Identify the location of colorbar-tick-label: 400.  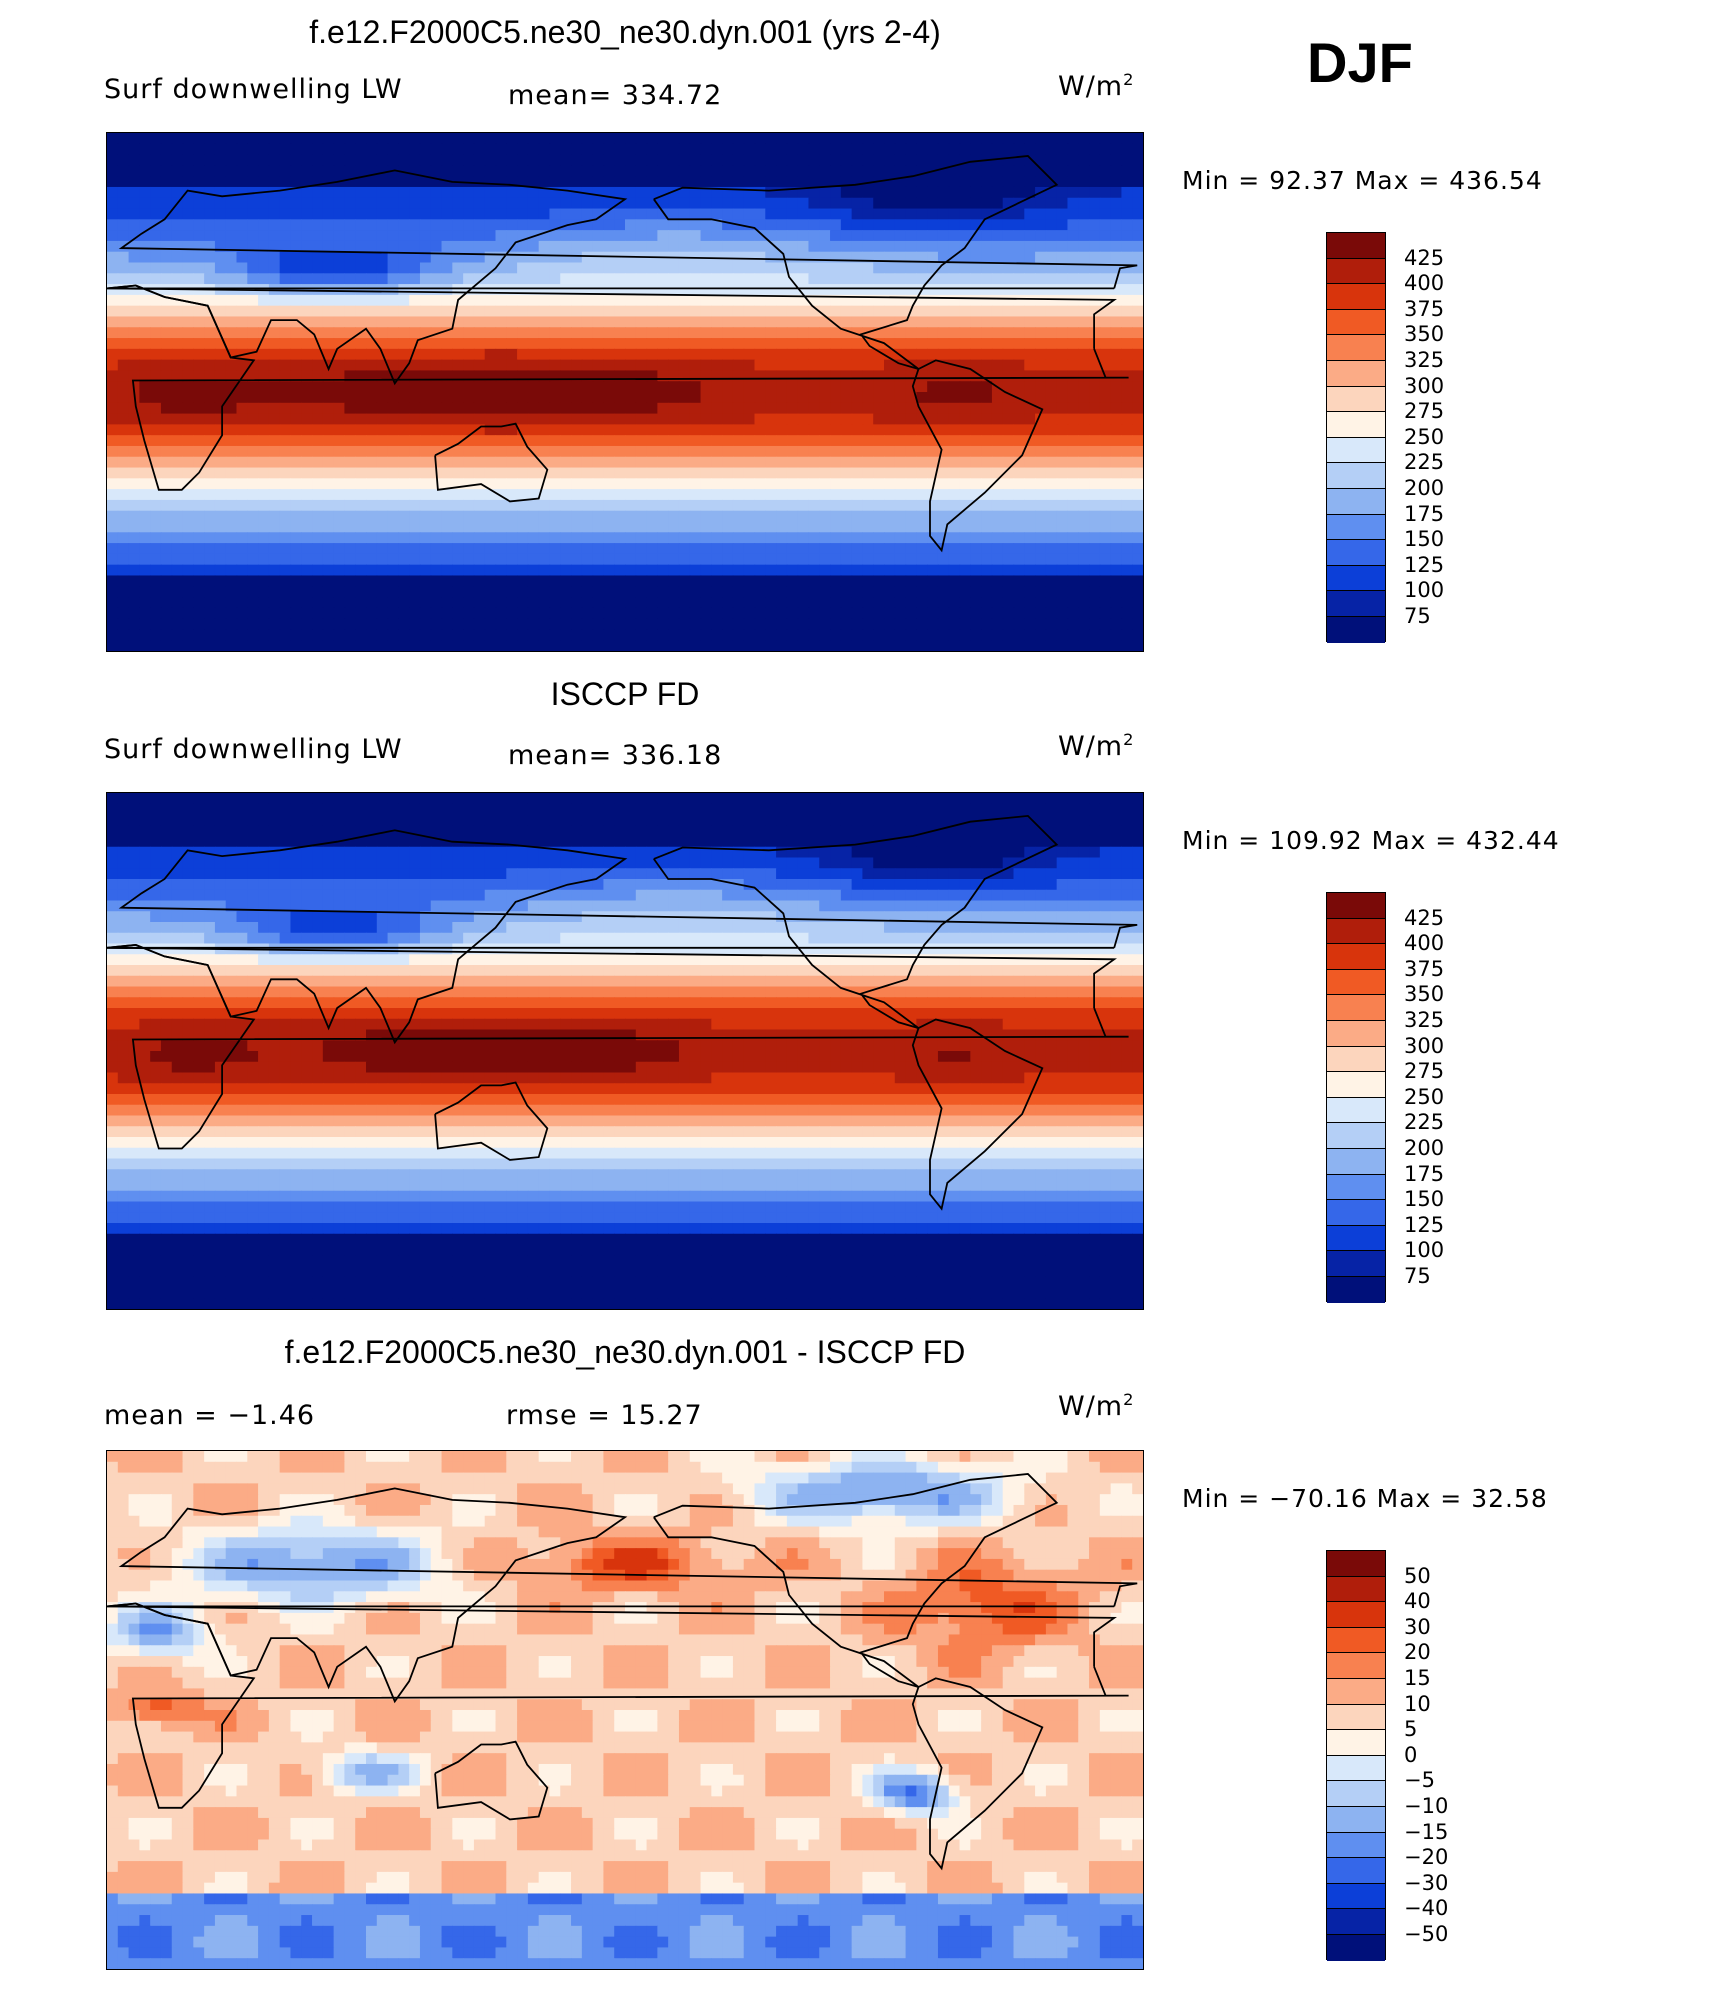
(1424, 283).